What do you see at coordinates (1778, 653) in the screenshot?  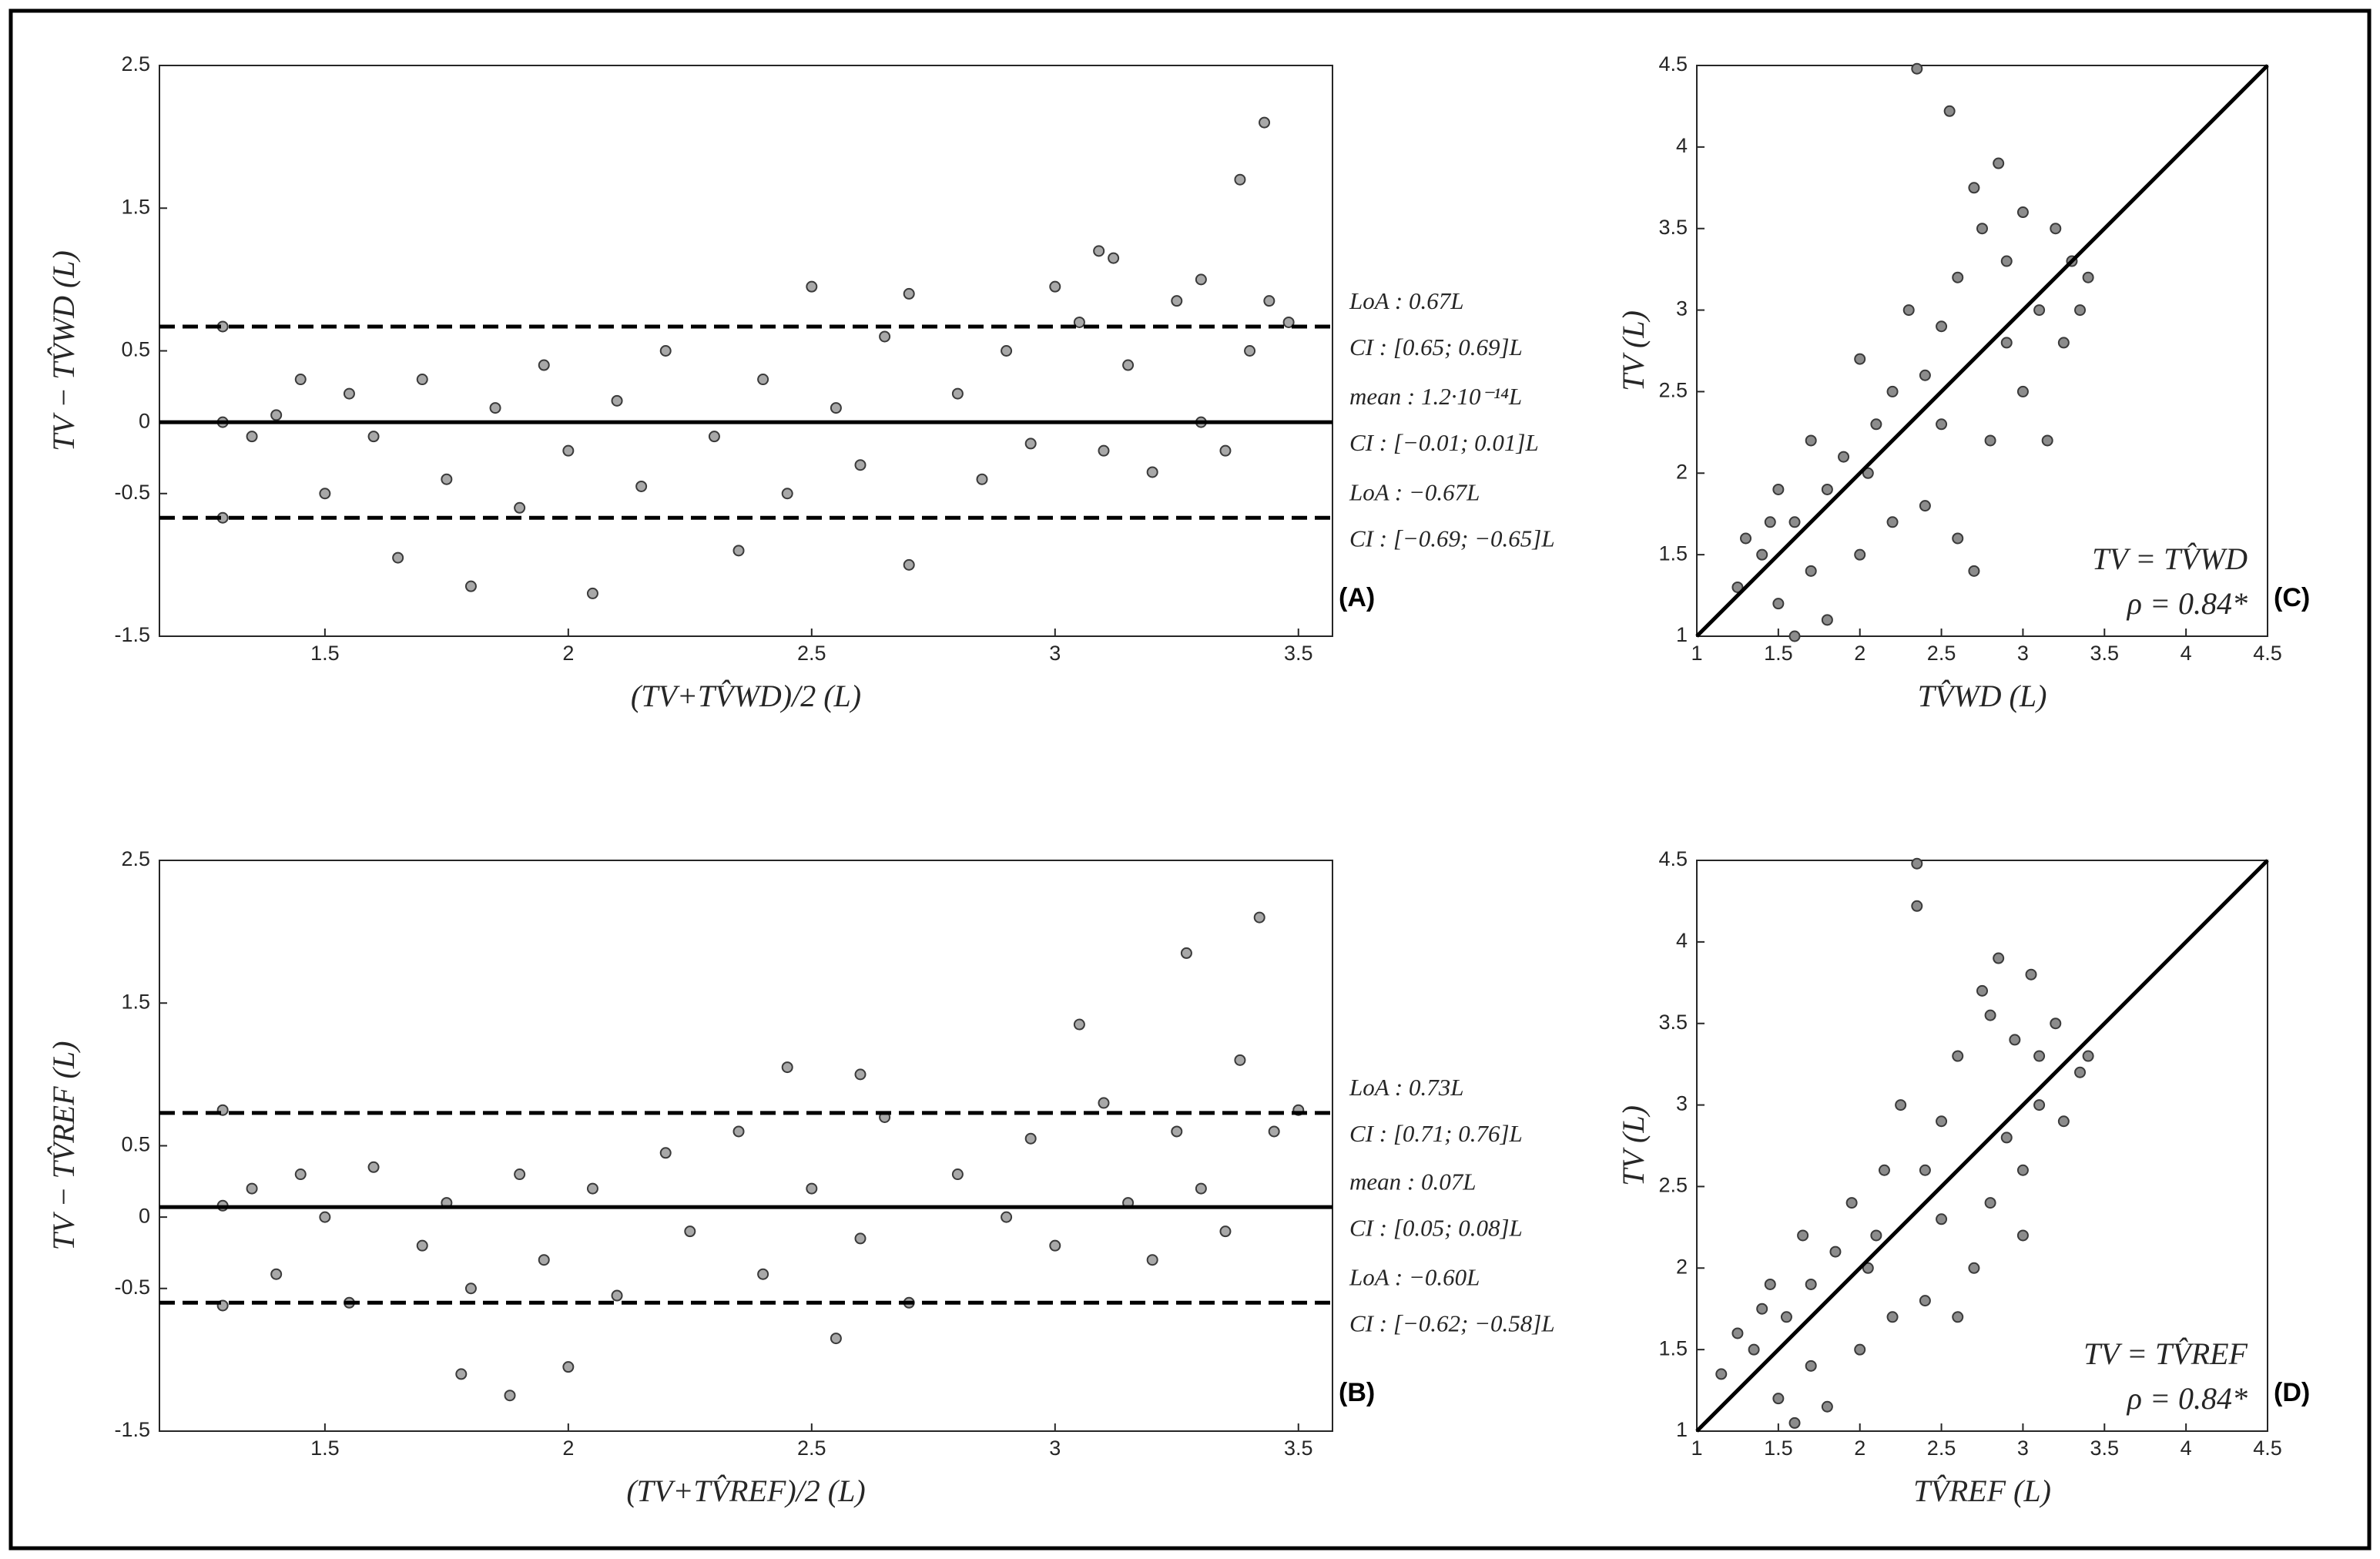 I see `x-tick-label: 1.5` at bounding box center [1778, 653].